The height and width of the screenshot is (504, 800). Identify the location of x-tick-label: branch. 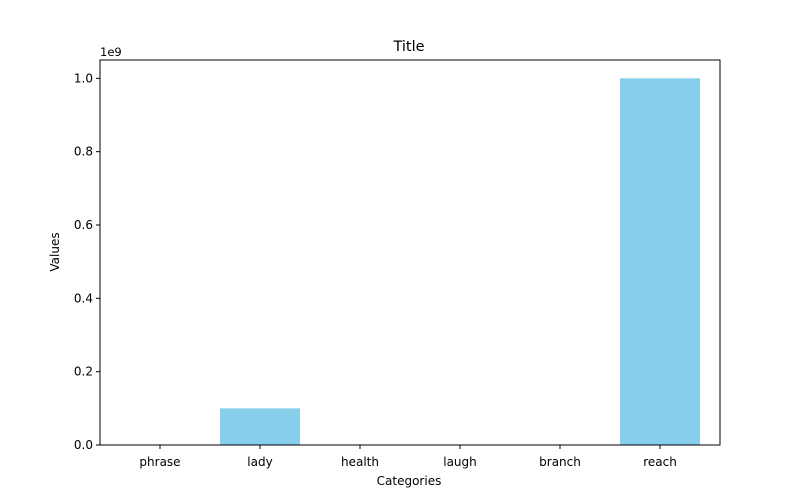
(560, 462).